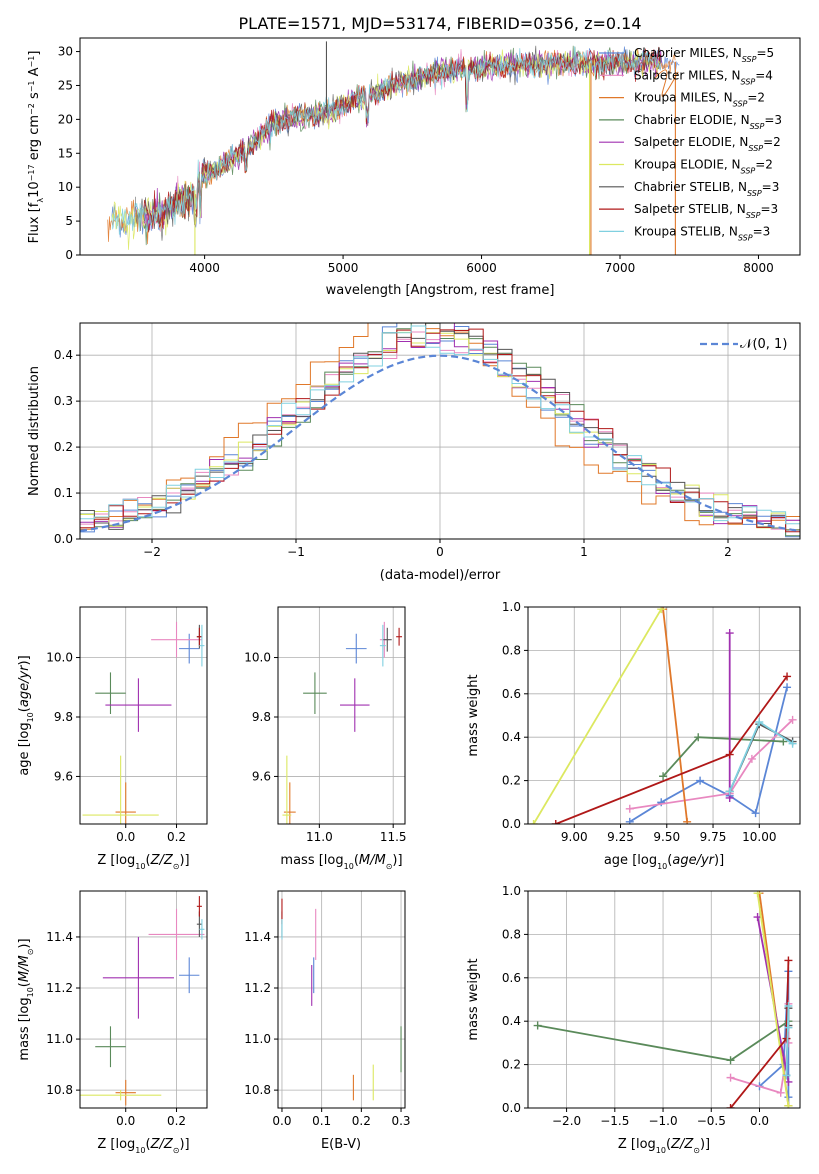  Describe the element at coordinates (63, 539) in the screenshot. I see `y-tick-label: 0.0` at that location.